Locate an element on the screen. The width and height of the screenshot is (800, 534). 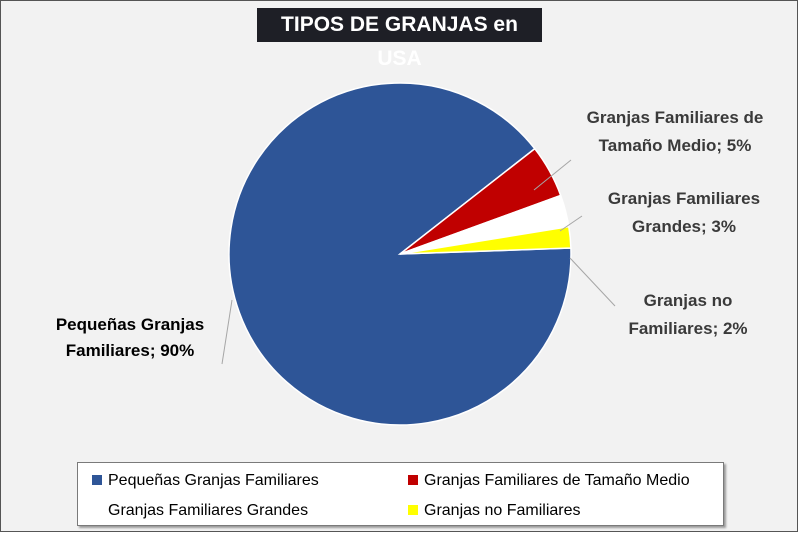
legend-item-no-familiares: Granjas no Familiares is located at coordinates (494, 511).